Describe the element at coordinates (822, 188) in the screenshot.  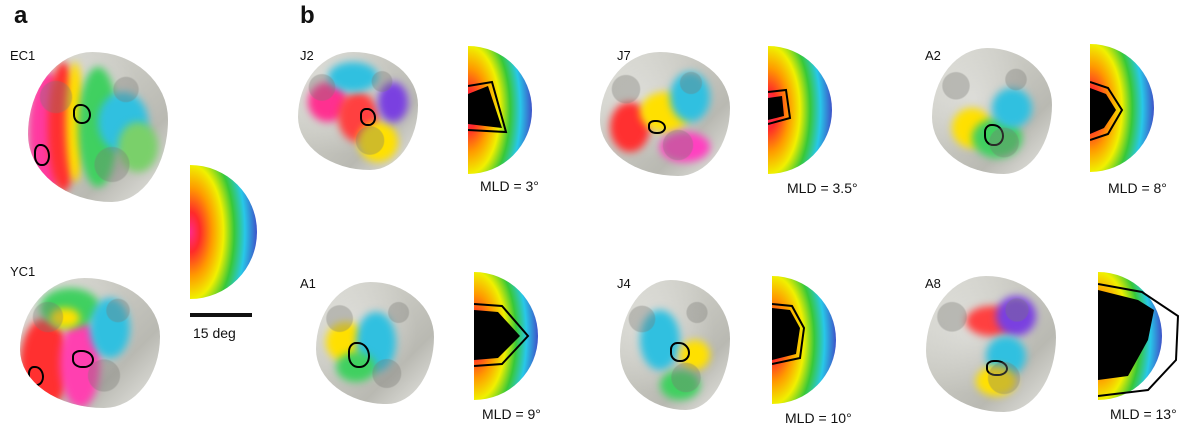
I see `mld-value-j7: MLD = 3.5°` at that location.